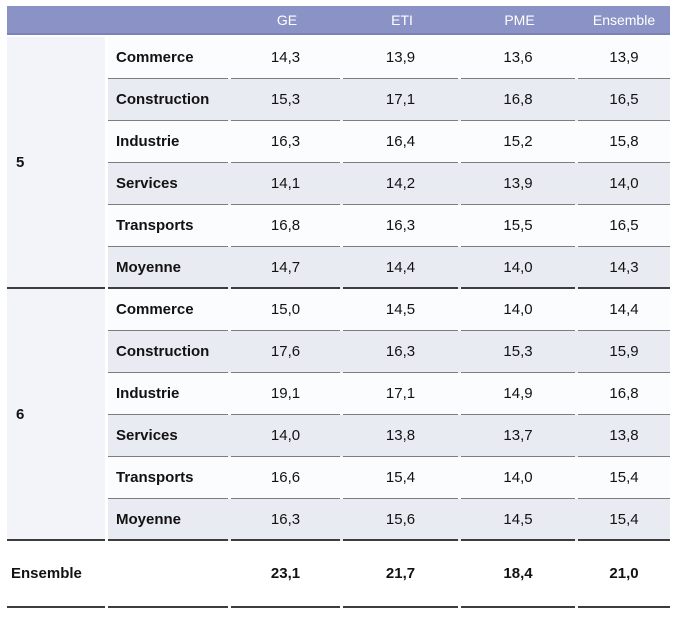 Image resolution: width=676 pixels, height=626 pixels. I want to click on table-row: Transports 16,8 16,3 15,5 16,5, so click(389, 226).